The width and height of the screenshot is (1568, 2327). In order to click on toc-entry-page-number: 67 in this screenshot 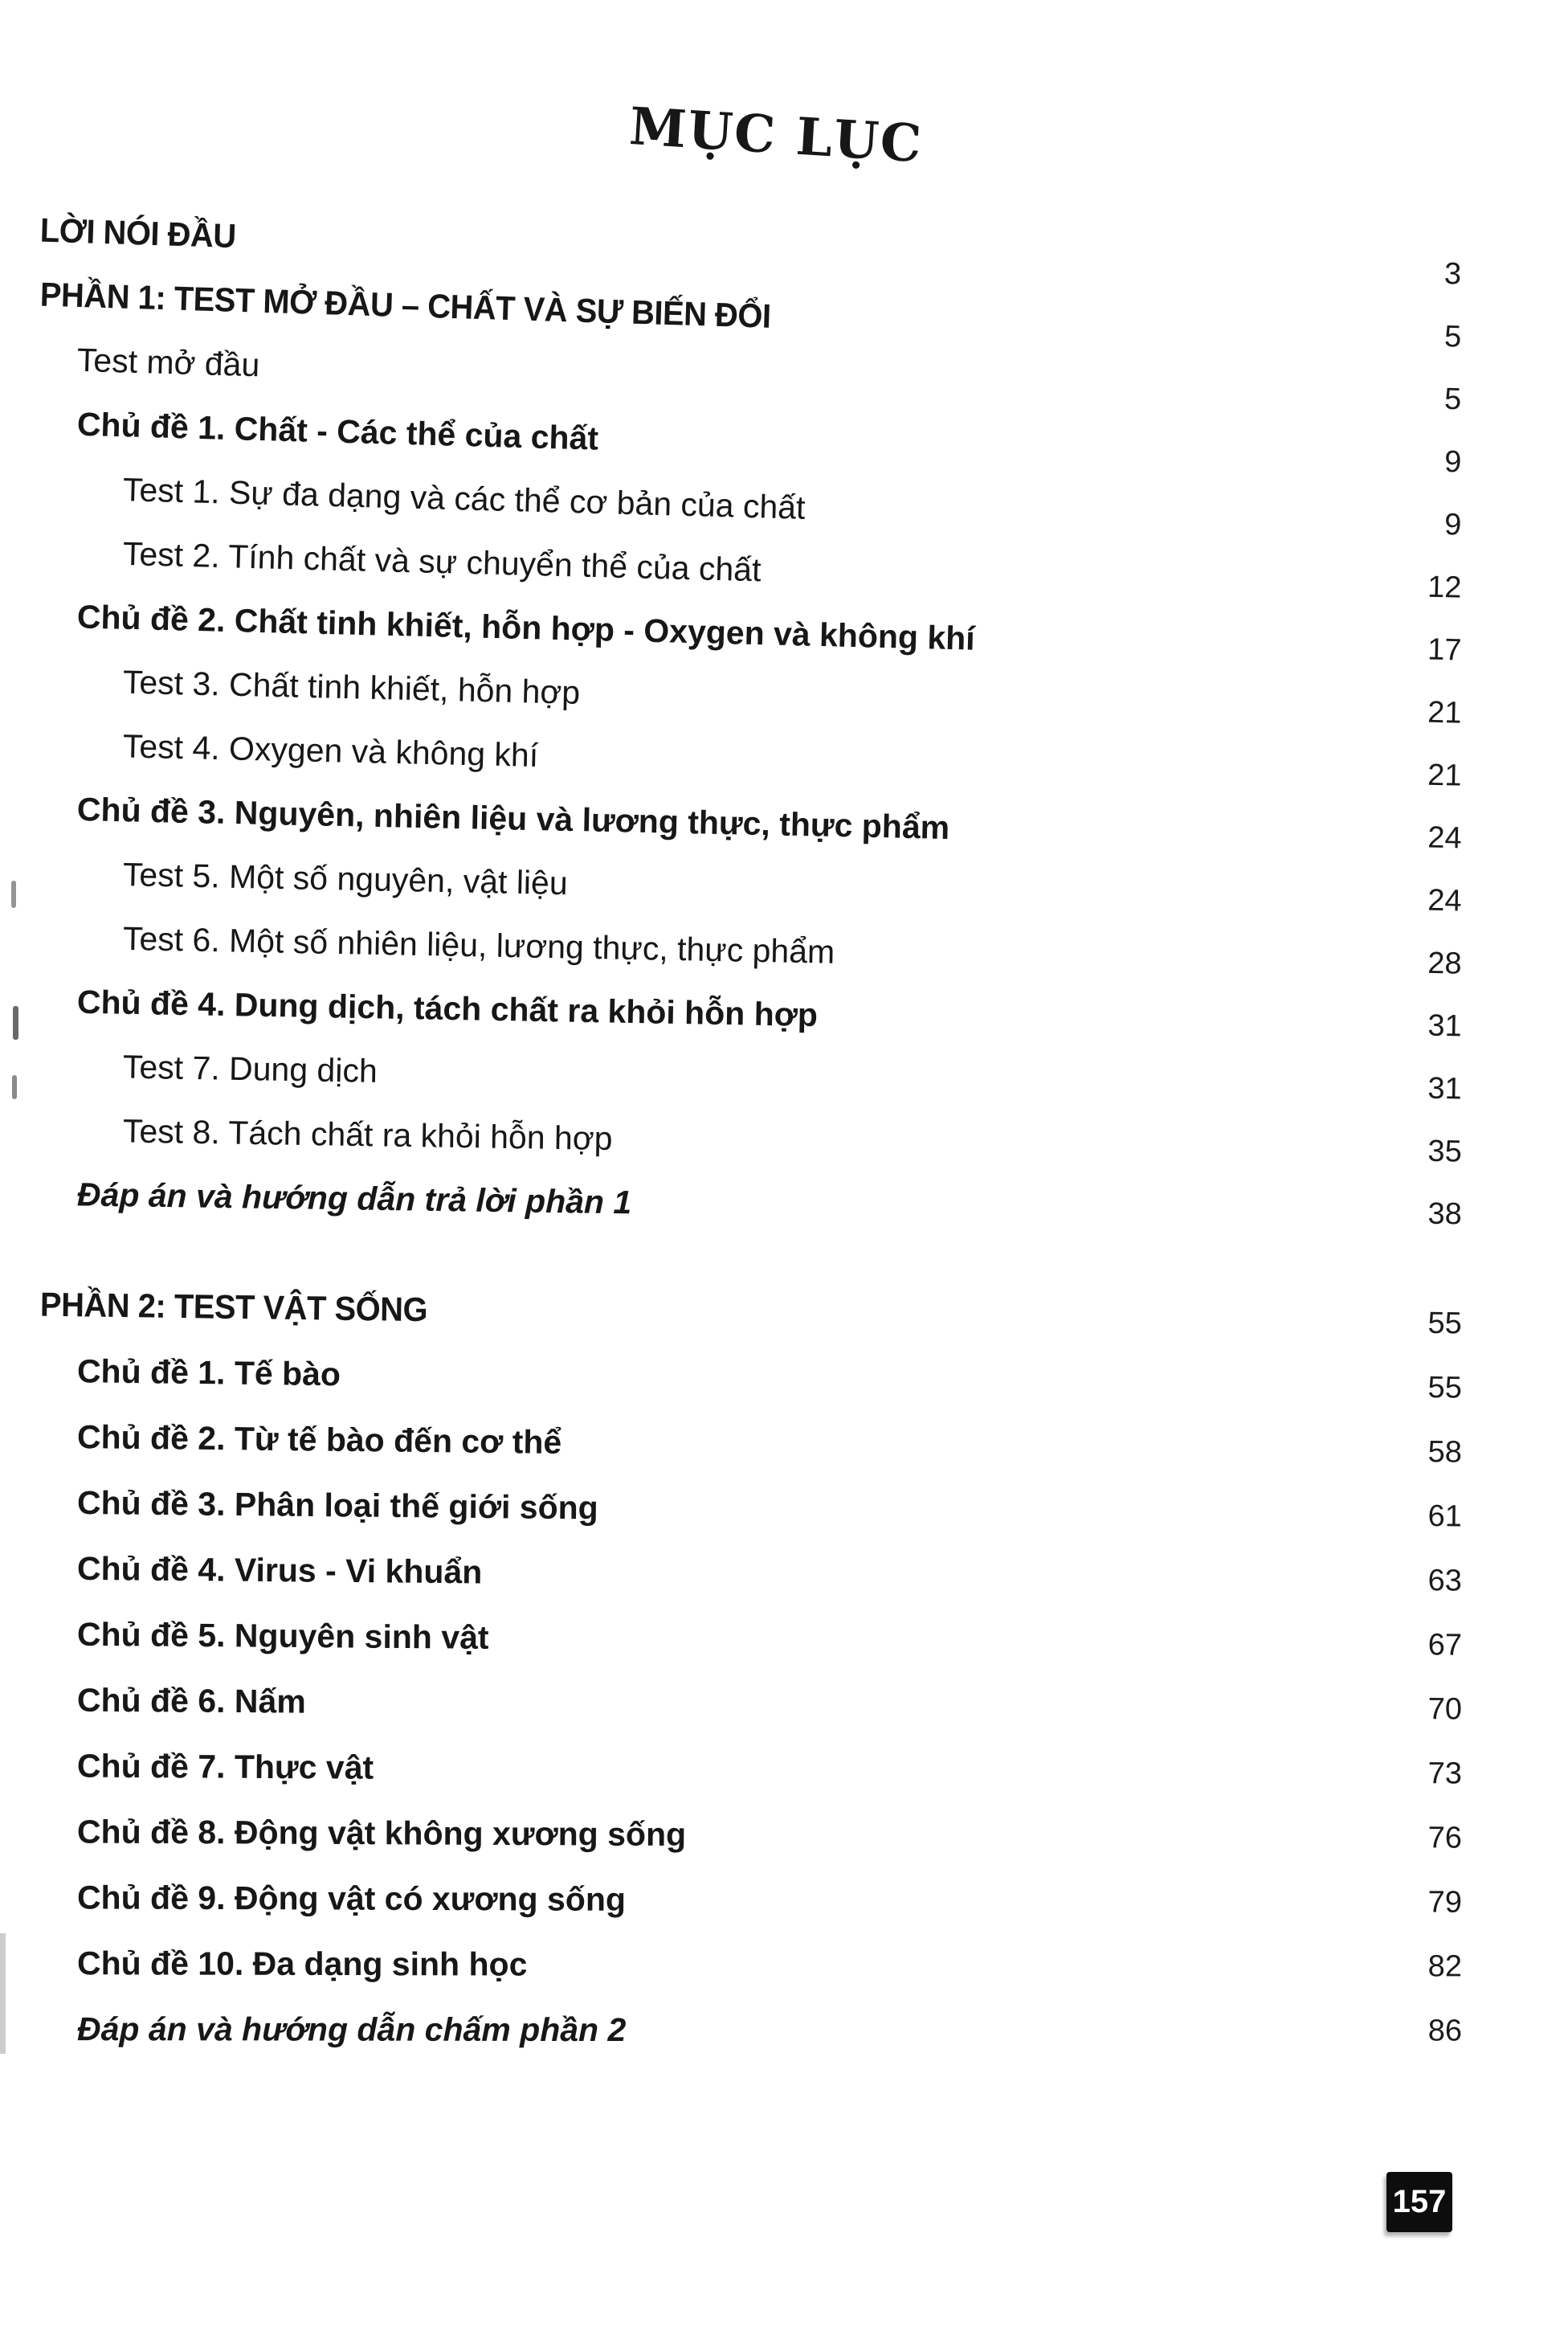, I will do `click(1445, 1645)`.